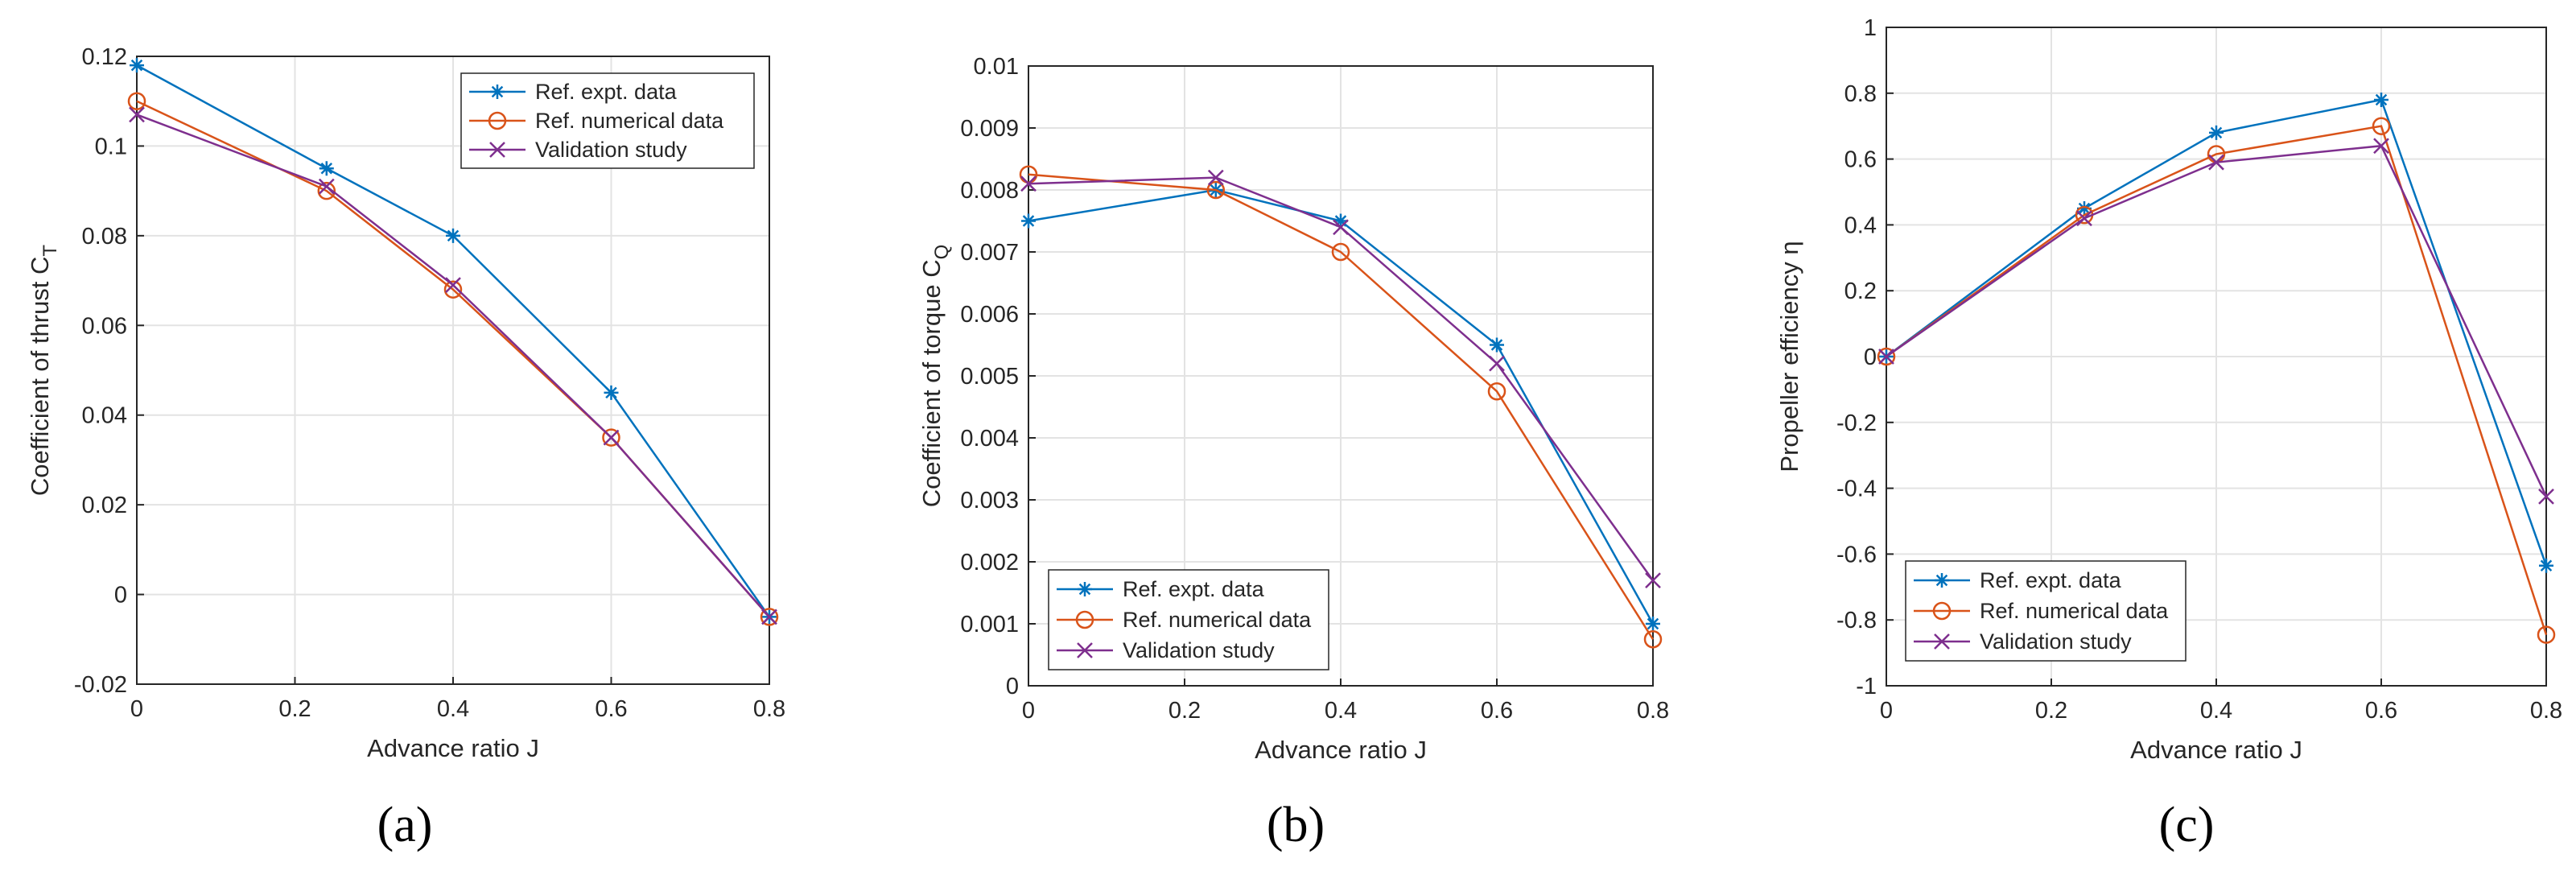 The width and height of the screenshot is (2576, 887). I want to click on y-tick-label: 0.04, so click(104, 416).